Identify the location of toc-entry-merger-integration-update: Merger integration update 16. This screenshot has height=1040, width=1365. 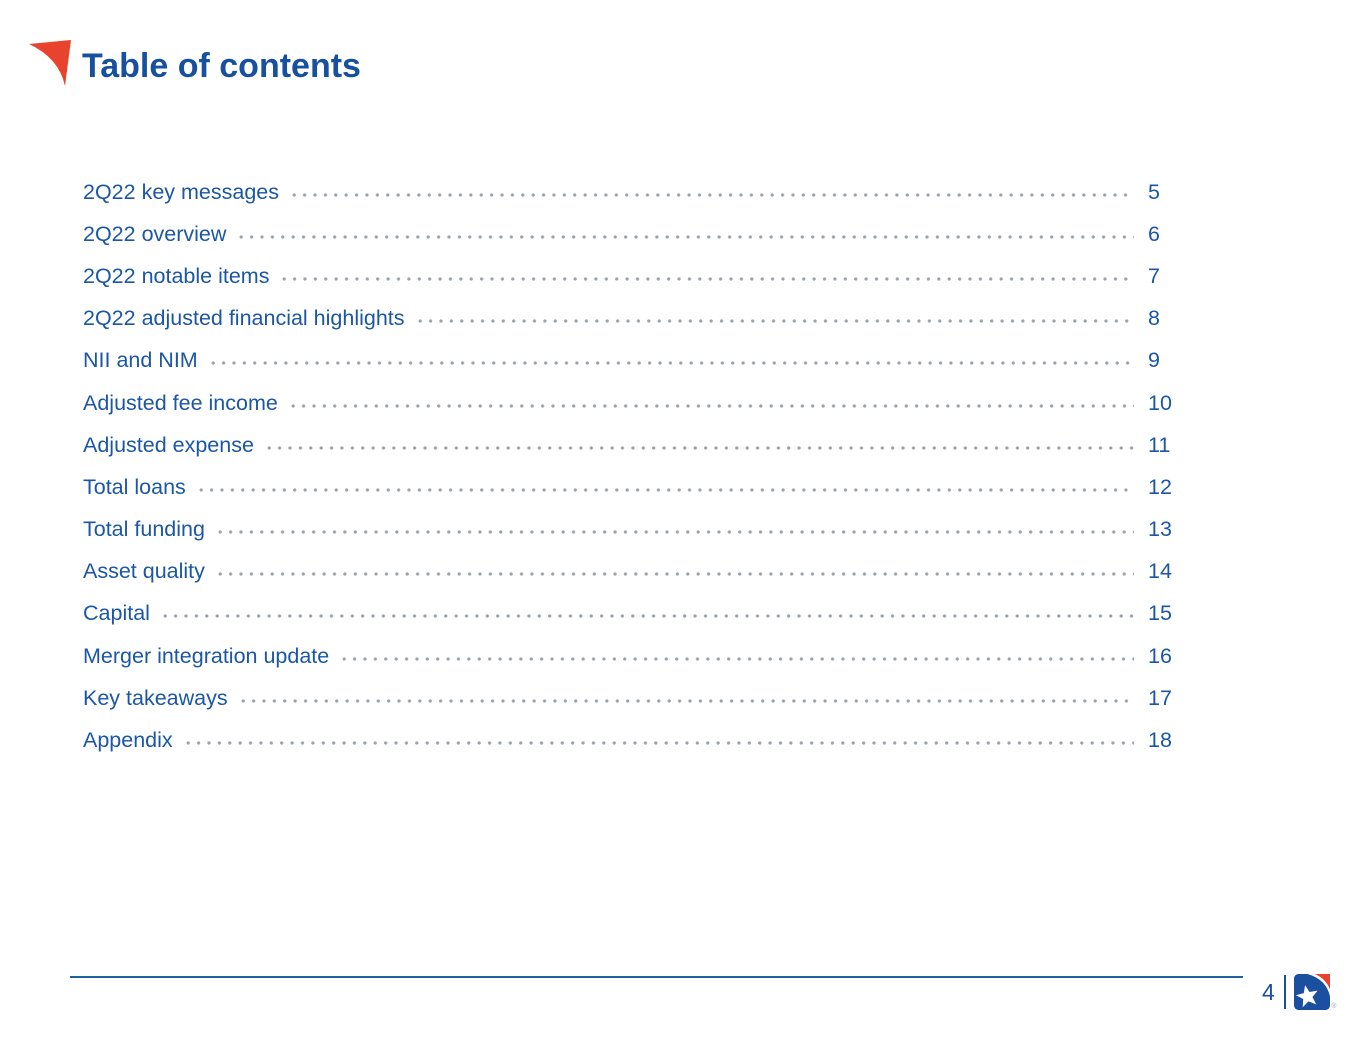
(633, 656).